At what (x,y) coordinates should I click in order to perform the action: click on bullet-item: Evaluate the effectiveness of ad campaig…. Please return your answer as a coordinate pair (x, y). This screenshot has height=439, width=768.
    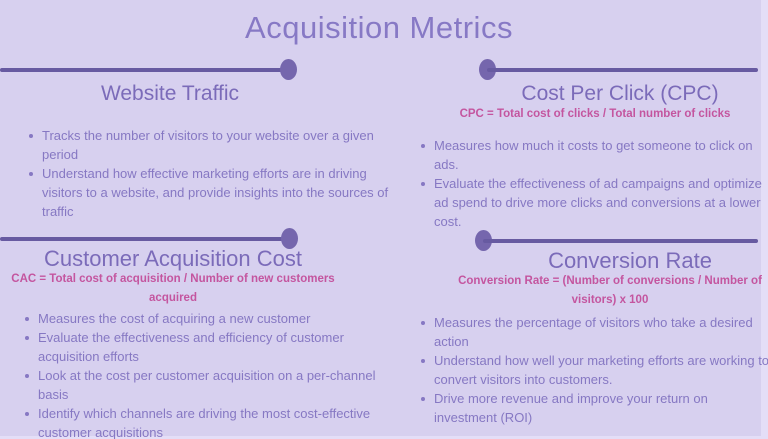
    Looking at the image, I should click on (593, 202).